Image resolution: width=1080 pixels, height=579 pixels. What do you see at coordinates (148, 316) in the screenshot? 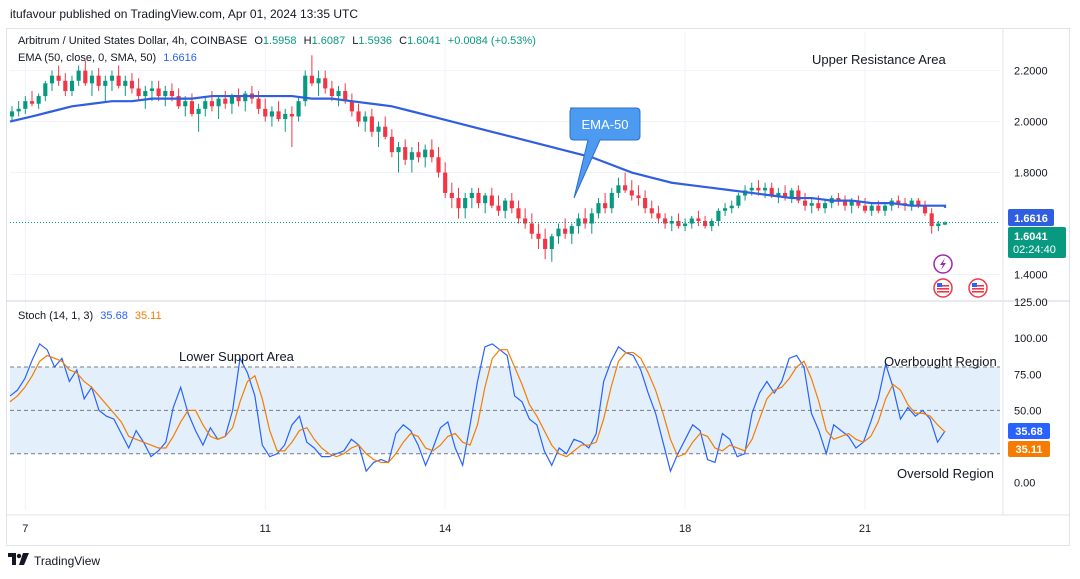
I see `stoch-d-value: 35.11` at bounding box center [148, 316].